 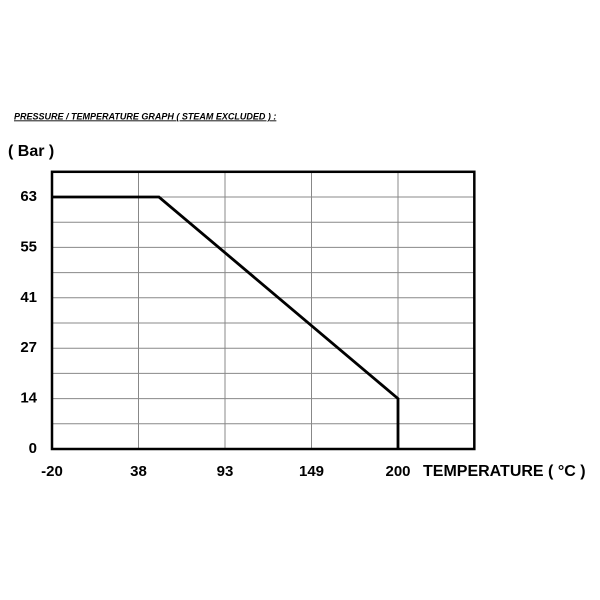 What do you see at coordinates (504, 471) in the screenshot?
I see `x-axis-label: TEMPERATURE ( °C )` at bounding box center [504, 471].